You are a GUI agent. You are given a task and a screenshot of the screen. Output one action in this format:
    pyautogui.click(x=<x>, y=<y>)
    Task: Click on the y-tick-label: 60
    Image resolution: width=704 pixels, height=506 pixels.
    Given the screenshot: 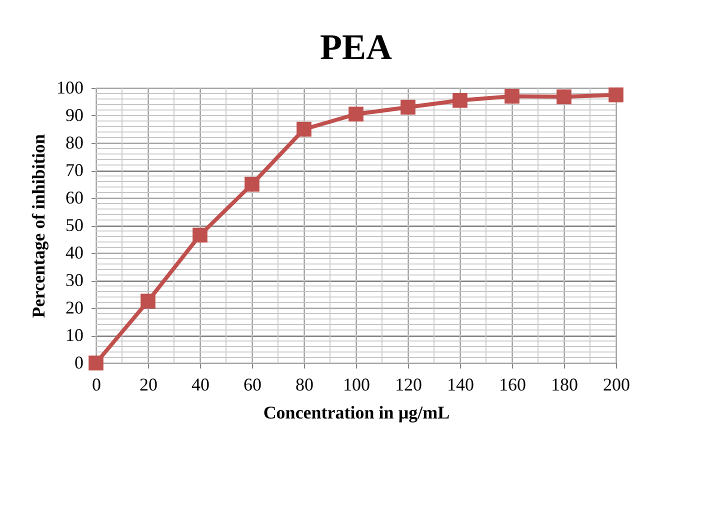 What is the action you would take?
    pyautogui.click(x=75, y=198)
    